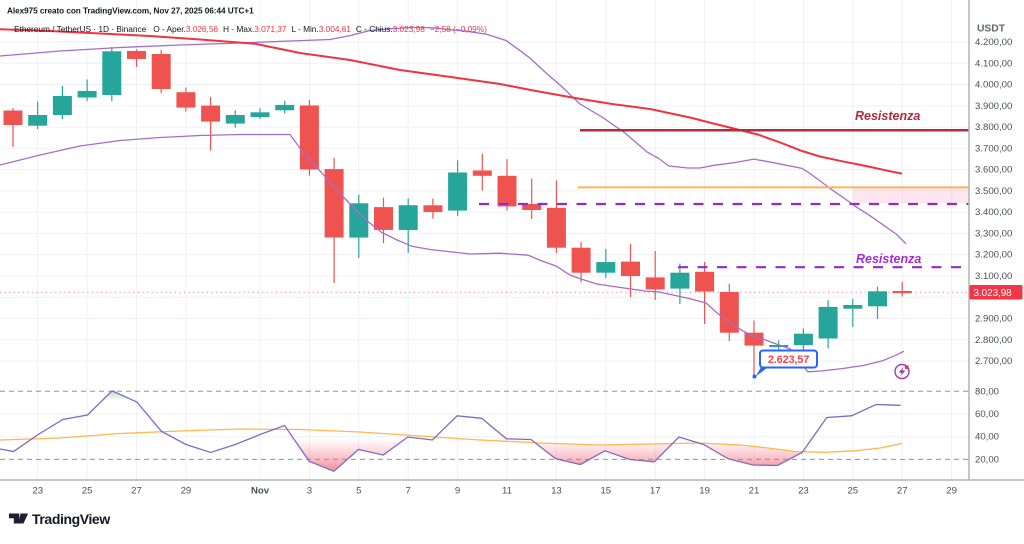 The image size is (1024, 544). I want to click on svg-text: 3.700,00, so click(993, 148).